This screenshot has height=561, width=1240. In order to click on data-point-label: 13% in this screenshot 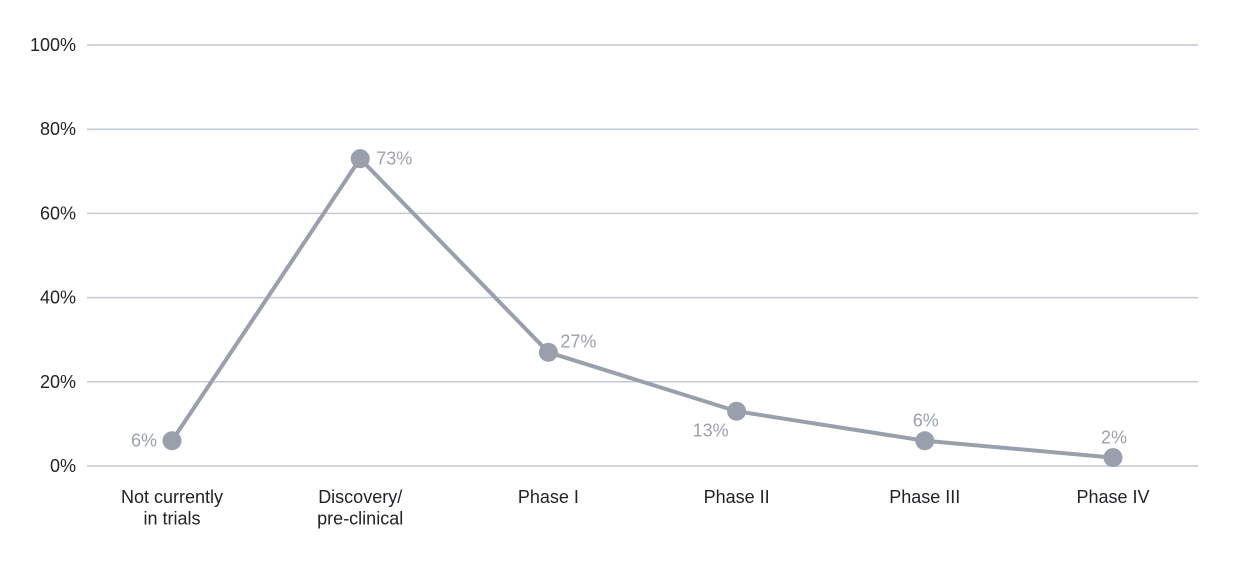, I will do `click(711, 430)`.